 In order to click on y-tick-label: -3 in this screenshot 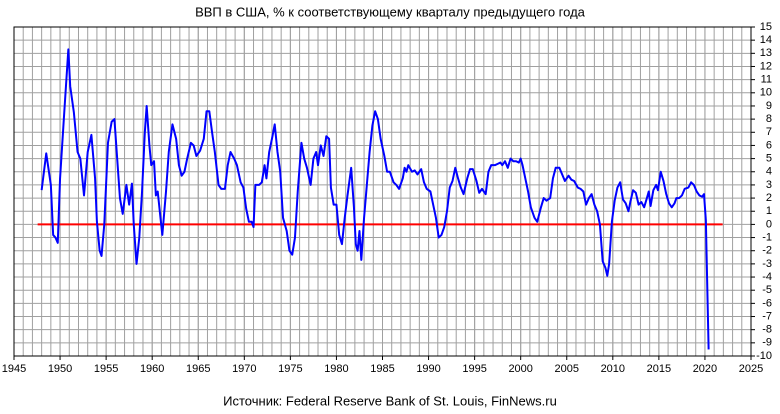, I will do `click(767, 264)`.